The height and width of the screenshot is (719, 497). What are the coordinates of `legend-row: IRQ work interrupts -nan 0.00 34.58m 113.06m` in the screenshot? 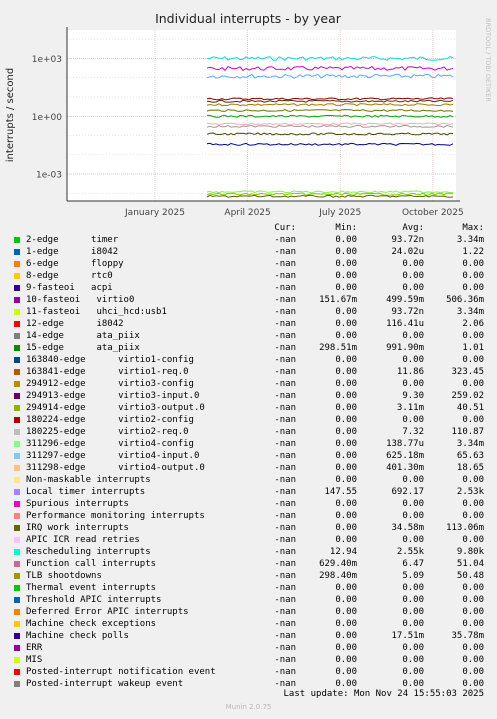 It's located at (248, 528).